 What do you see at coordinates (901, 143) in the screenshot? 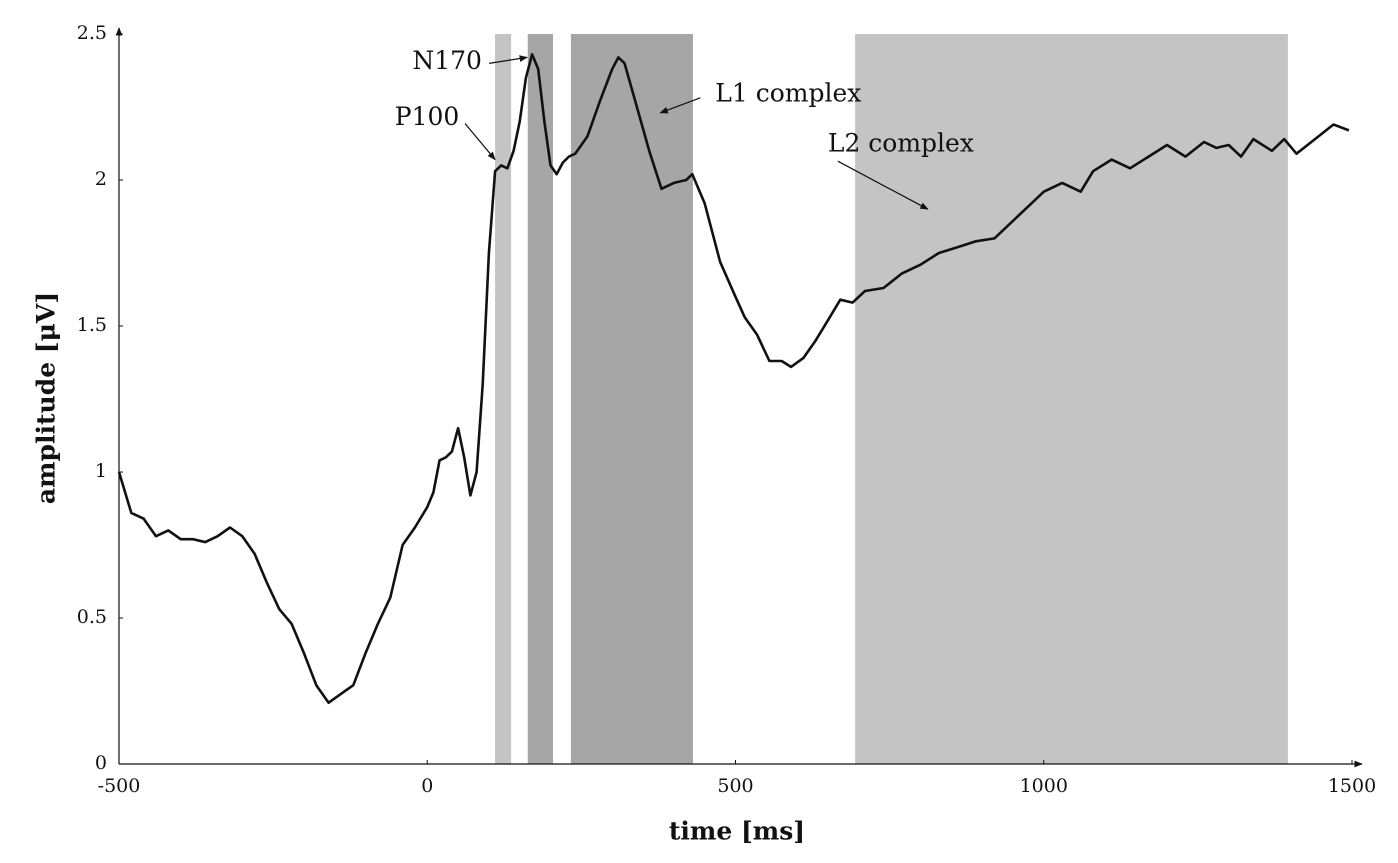
I see `annotation: L2 complex` at bounding box center [901, 143].